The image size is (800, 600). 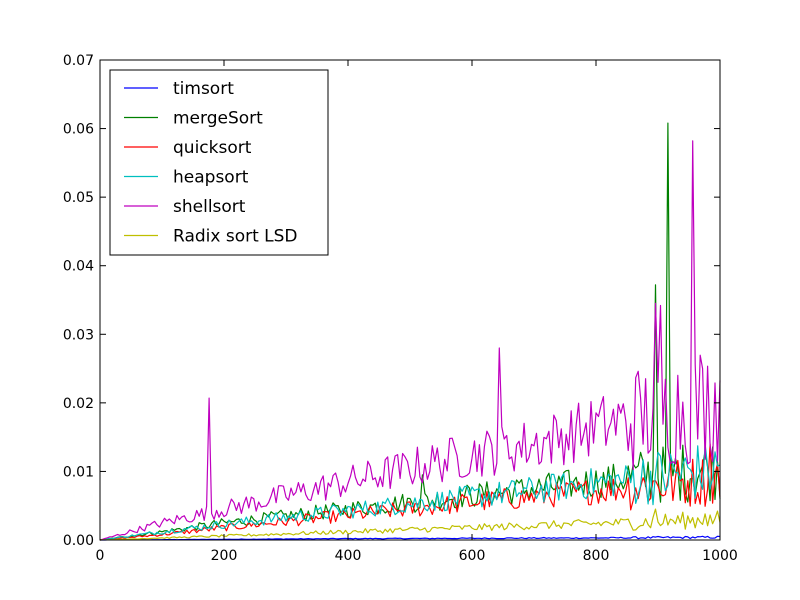 I want to click on x-tick-label: 1000, so click(x=720, y=556).